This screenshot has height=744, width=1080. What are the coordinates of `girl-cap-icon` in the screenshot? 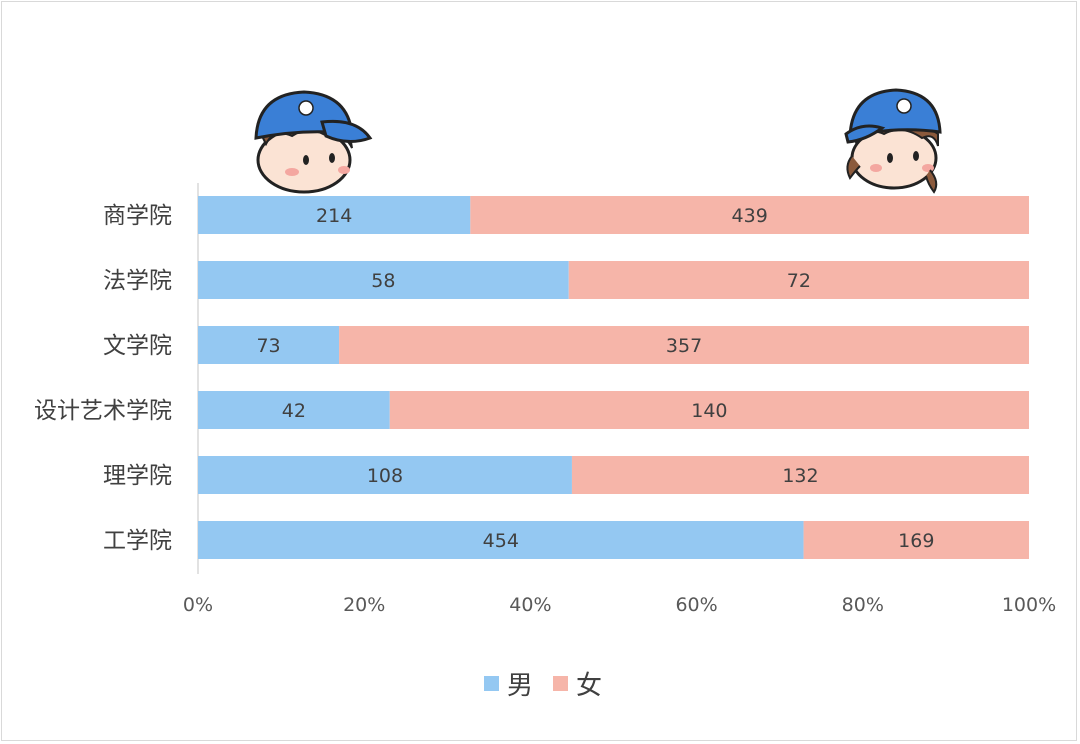 It's located at (893, 141).